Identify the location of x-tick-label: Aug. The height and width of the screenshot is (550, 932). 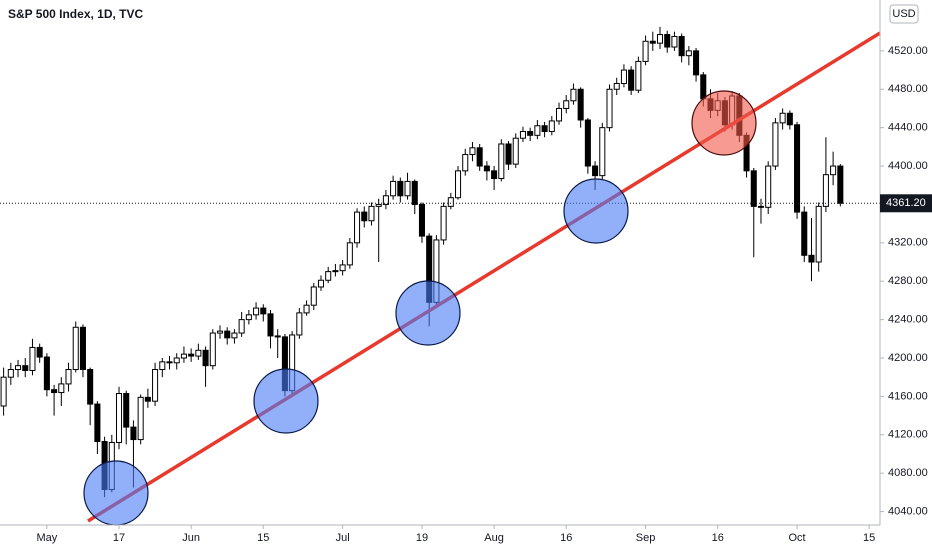
(494, 538).